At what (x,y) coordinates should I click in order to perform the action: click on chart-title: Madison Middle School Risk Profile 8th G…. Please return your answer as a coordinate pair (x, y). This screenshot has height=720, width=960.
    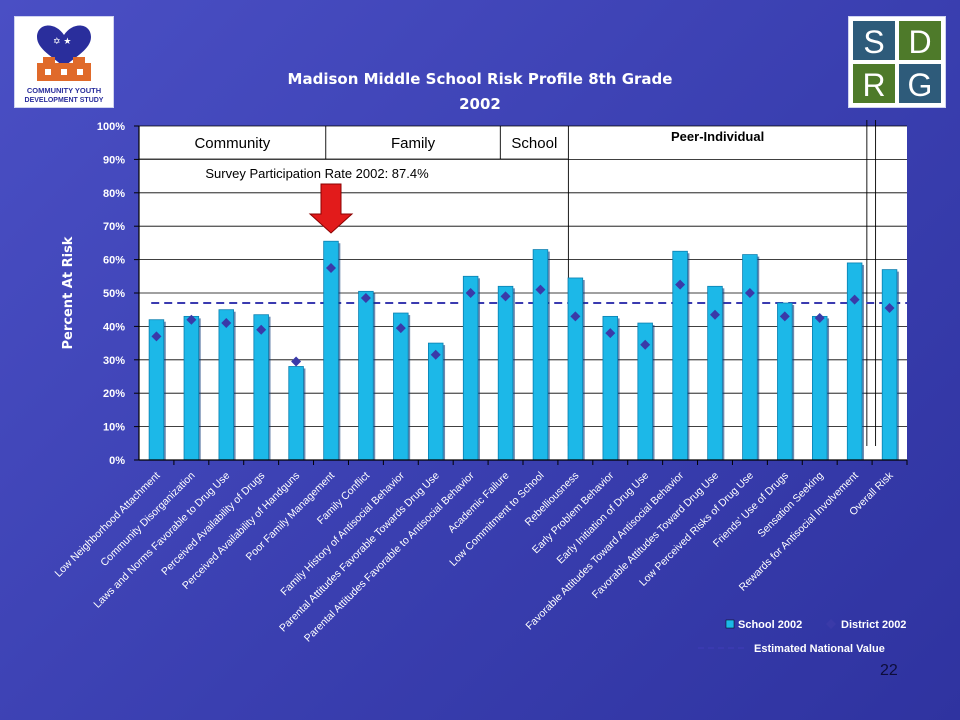
    Looking at the image, I should click on (480, 79).